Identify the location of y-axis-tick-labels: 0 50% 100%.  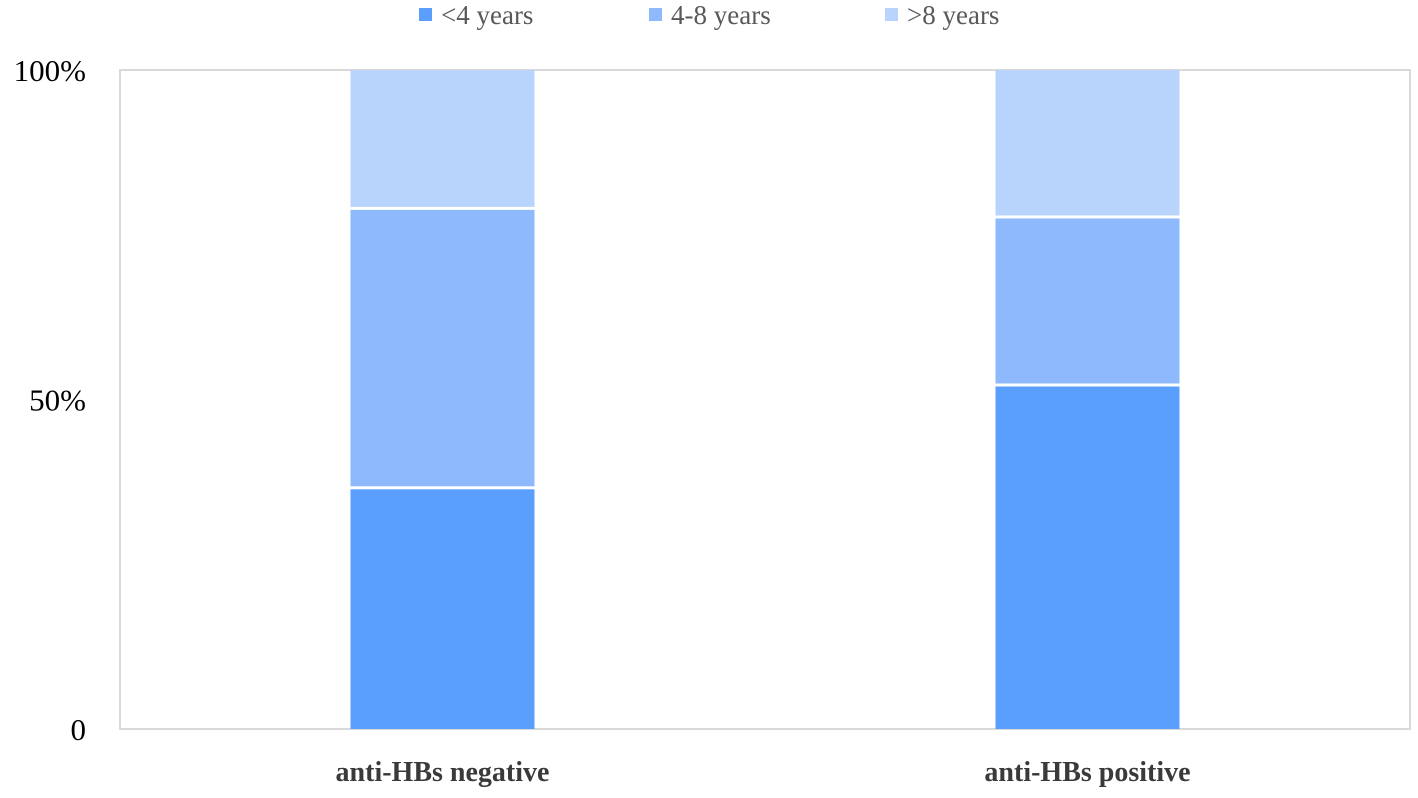
(50, 400).